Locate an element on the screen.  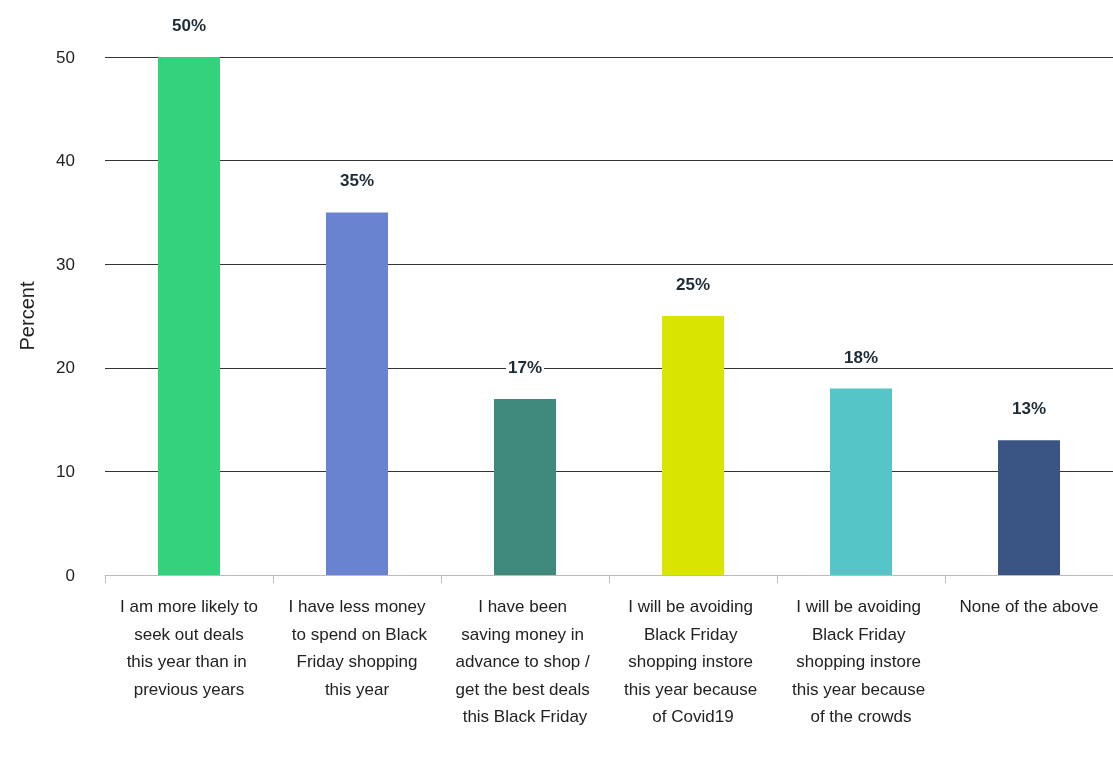
y-tick-label: 30 is located at coordinates (65, 264).